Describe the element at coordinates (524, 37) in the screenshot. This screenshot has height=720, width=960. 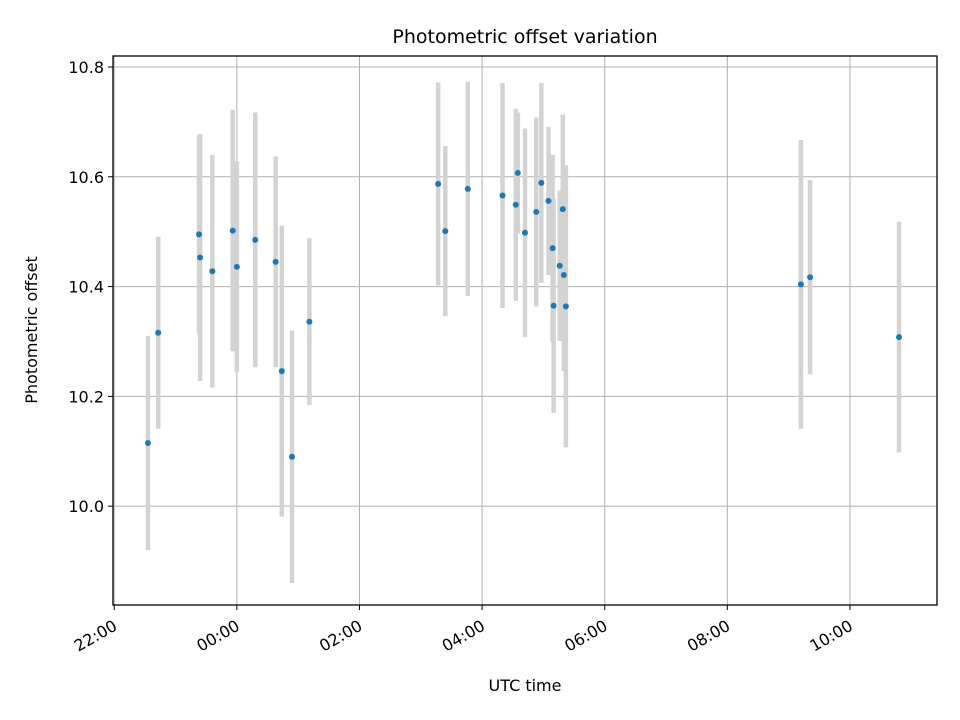
I see `chart-title: Photometric offset variation` at that location.